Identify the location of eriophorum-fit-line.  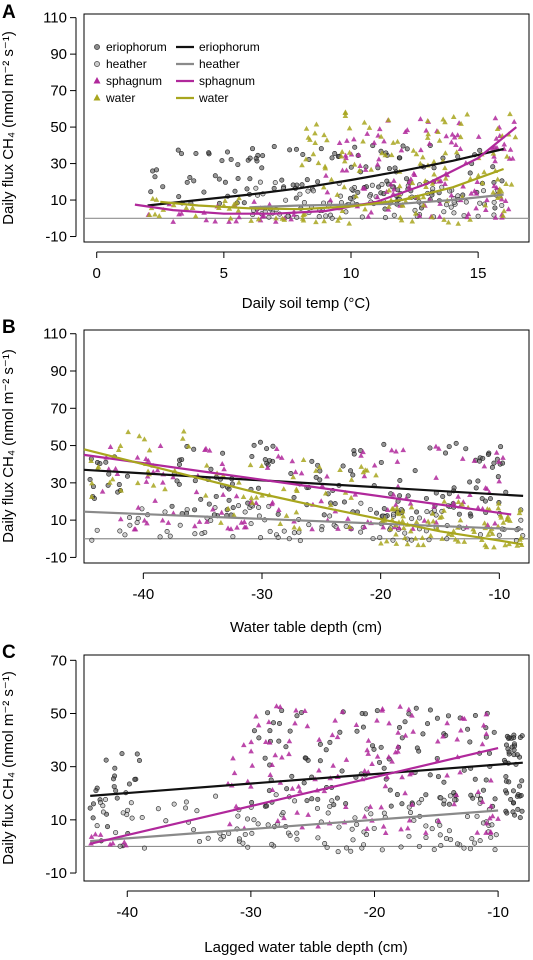
(325, 177).